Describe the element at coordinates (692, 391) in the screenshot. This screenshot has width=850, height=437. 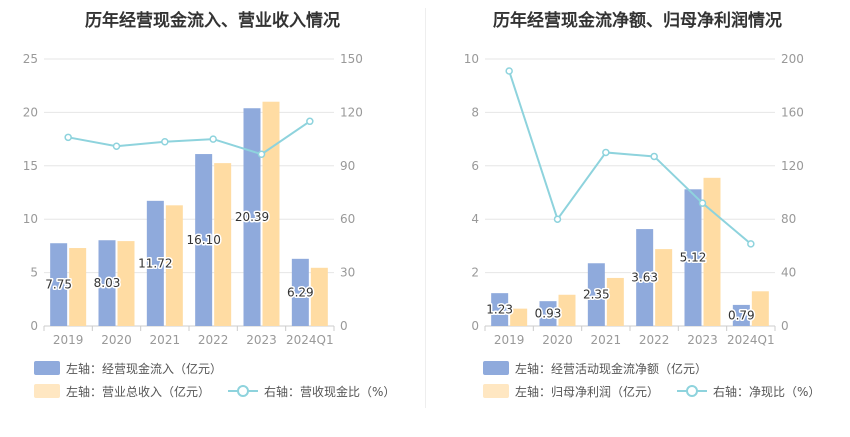
I see `legend-swatch-net-cash-ratio` at that location.